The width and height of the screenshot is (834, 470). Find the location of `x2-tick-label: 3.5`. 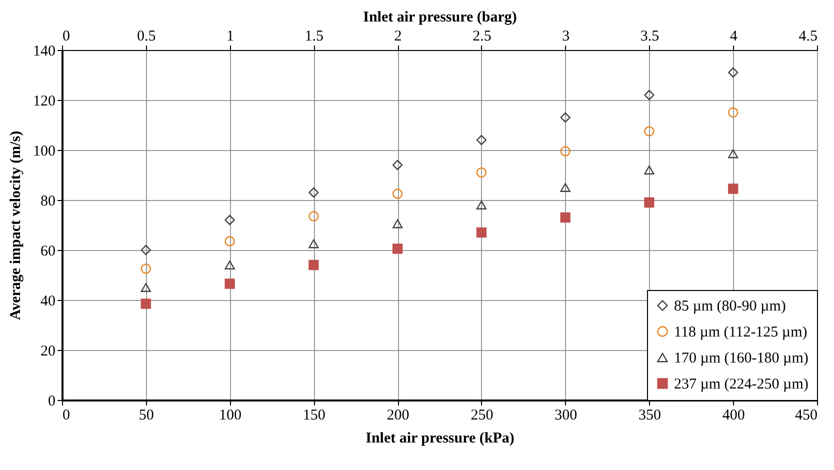

x2-tick-label: 3.5 is located at coordinates (650, 36).